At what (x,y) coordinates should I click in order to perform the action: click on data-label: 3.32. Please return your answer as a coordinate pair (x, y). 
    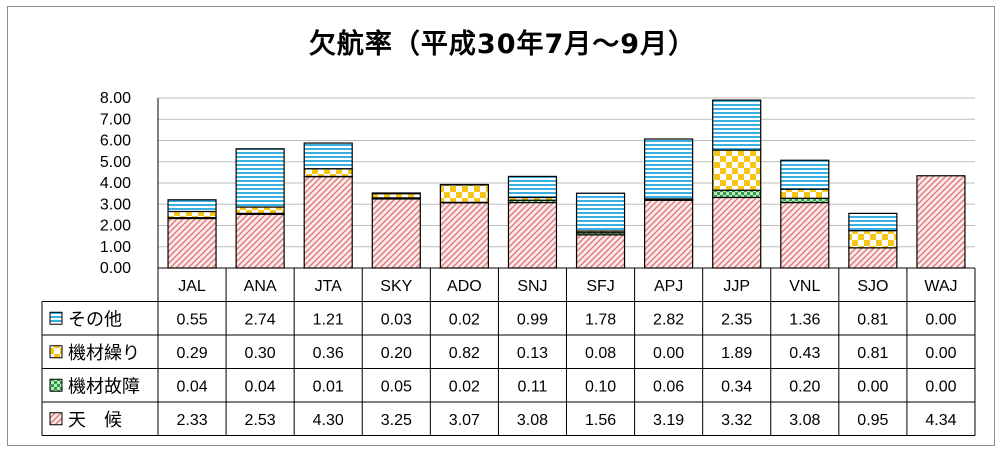
    Looking at the image, I should click on (736, 420).